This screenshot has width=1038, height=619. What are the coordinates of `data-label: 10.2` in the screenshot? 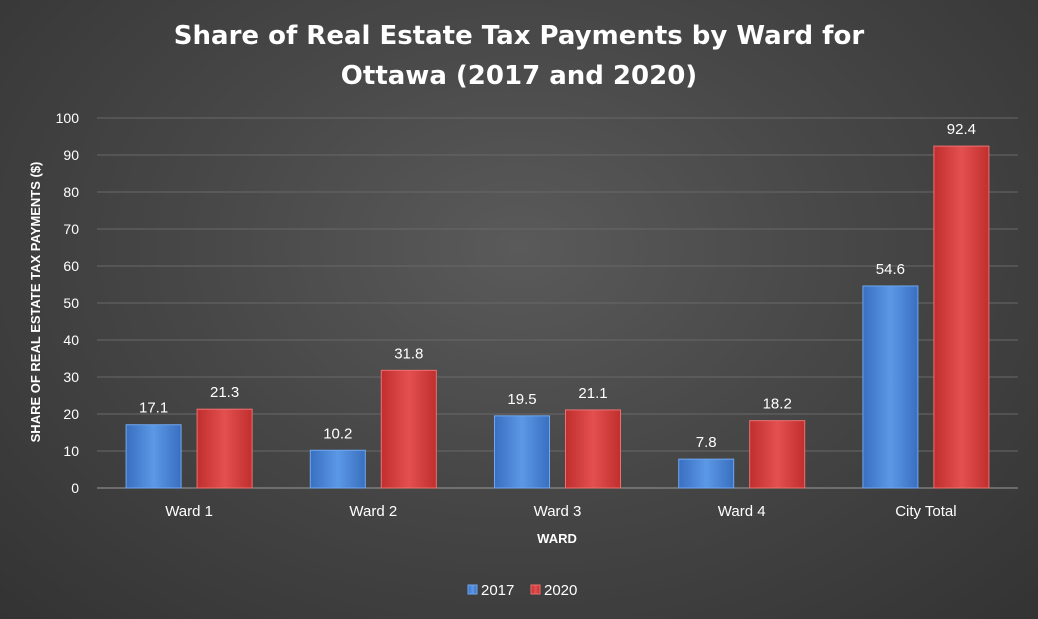 It's located at (337, 433).